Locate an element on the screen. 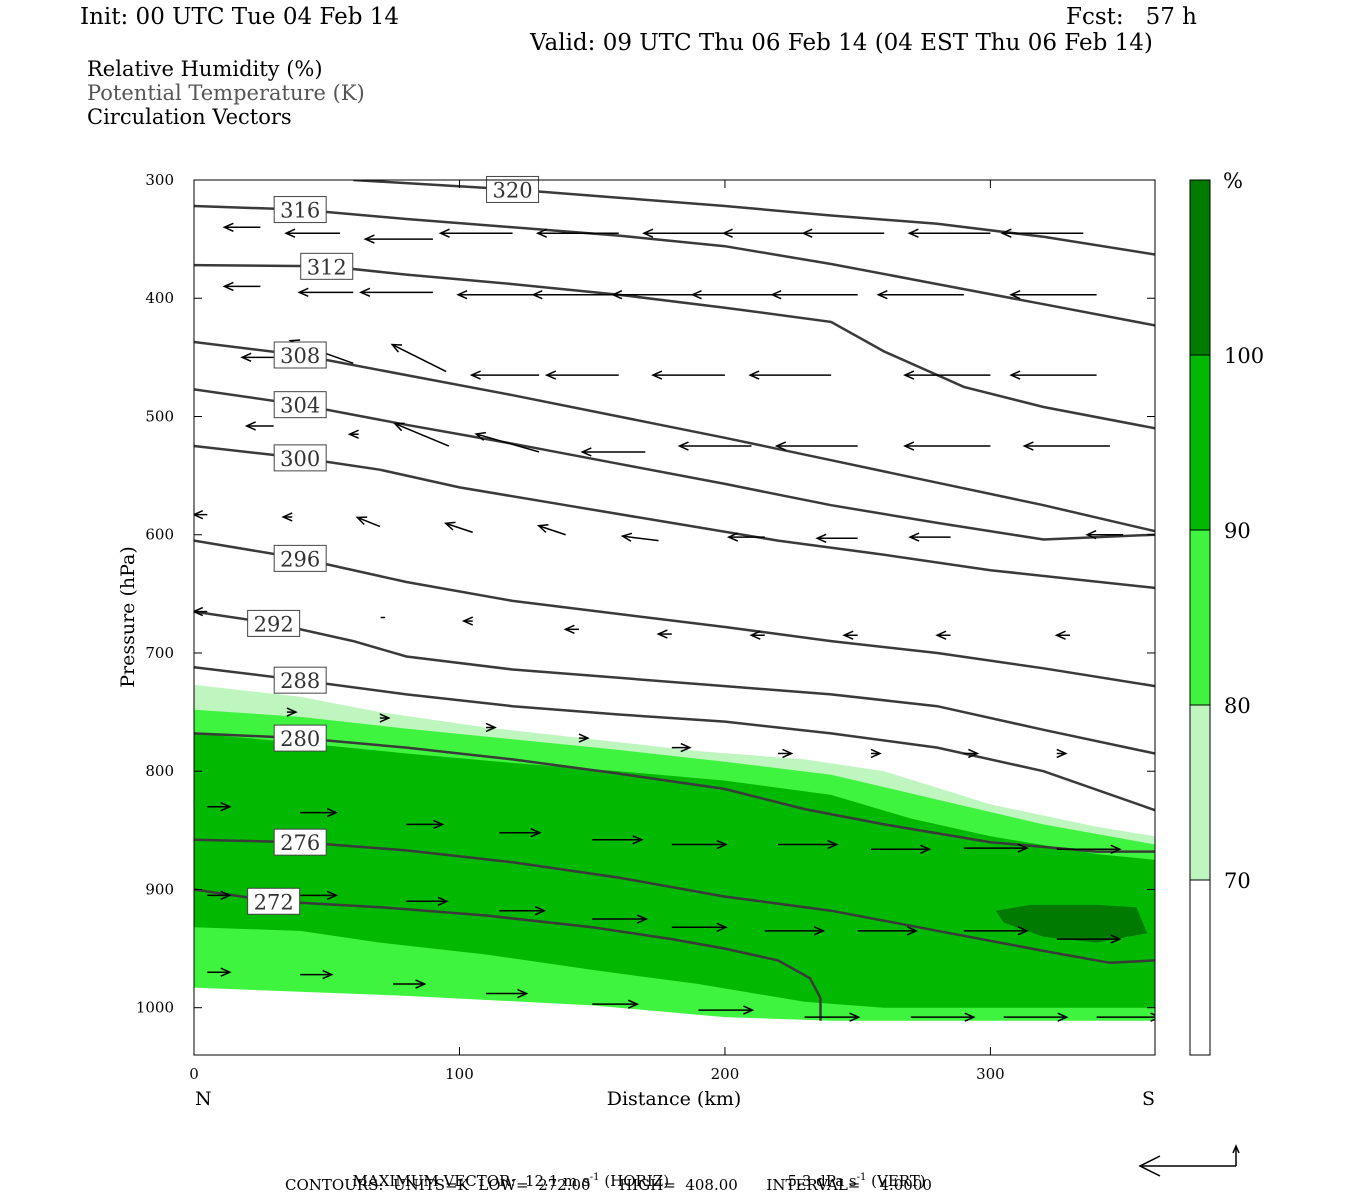 The image size is (1350, 1200). svg-text: 276 is located at coordinates (300, 843).